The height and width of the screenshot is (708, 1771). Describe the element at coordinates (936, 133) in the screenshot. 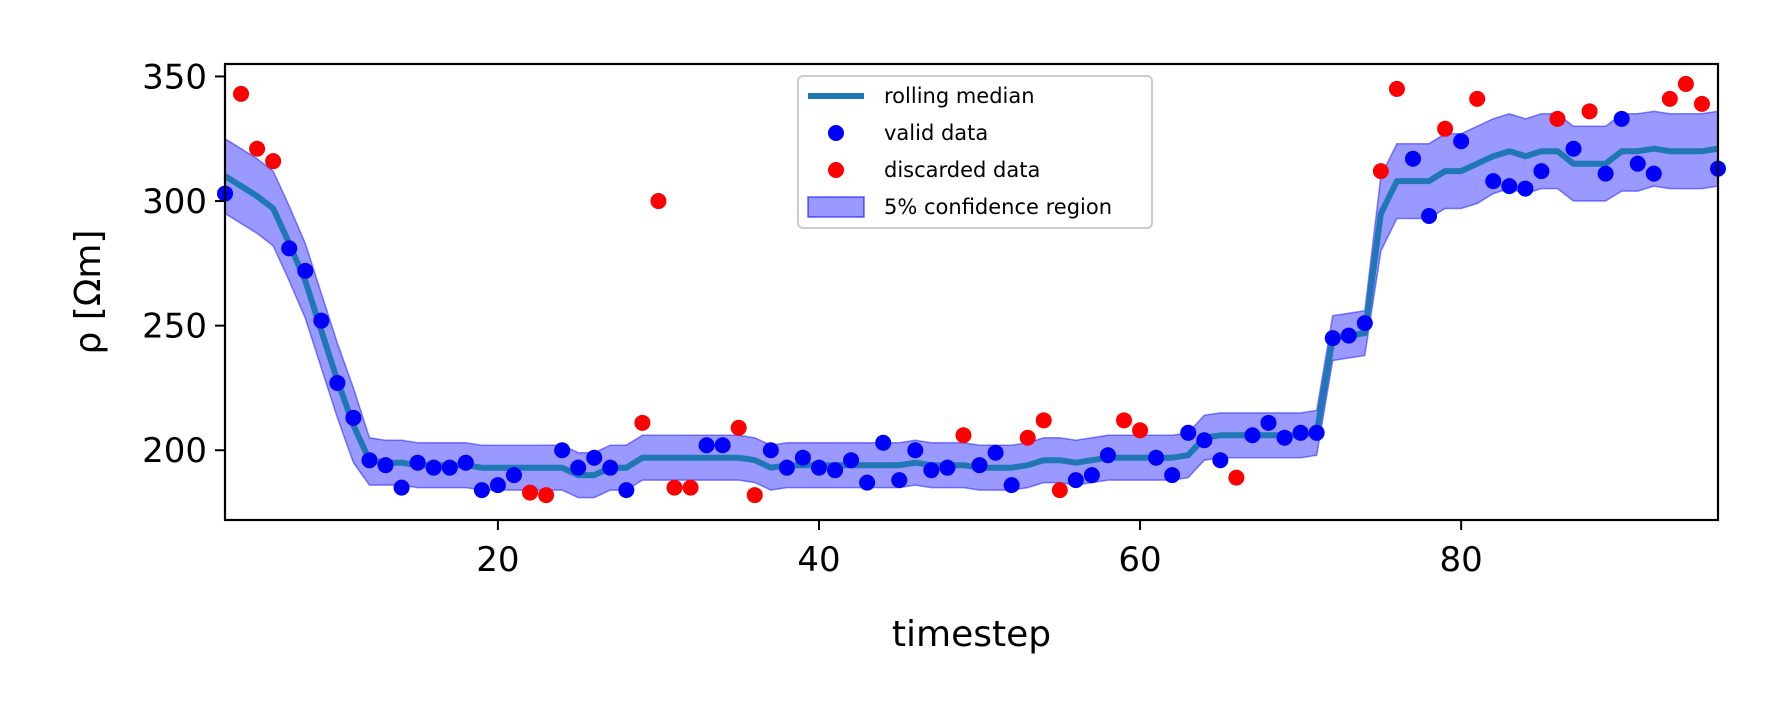

I see `legend-label: valid data` at that location.